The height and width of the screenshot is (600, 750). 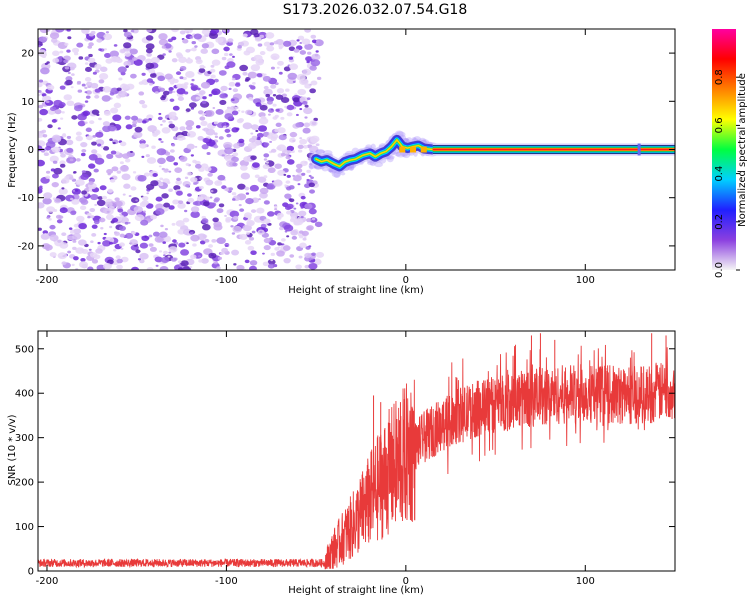 I want to click on spectrogram-ylabel: Frequency (Hz), so click(x=12, y=150).